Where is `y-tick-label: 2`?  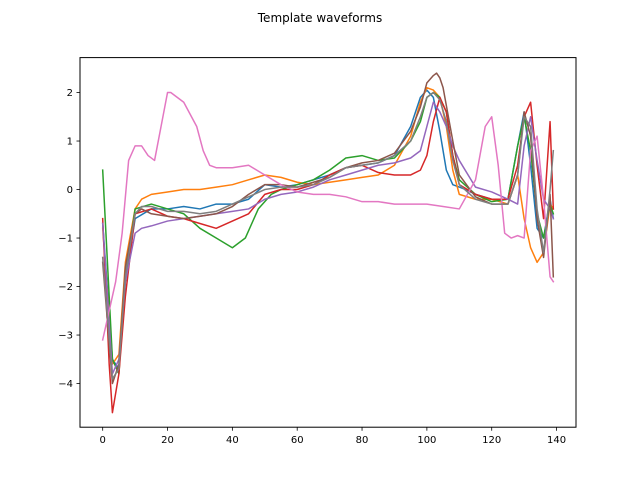
y-tick-label: 2 is located at coordinates (70, 93).